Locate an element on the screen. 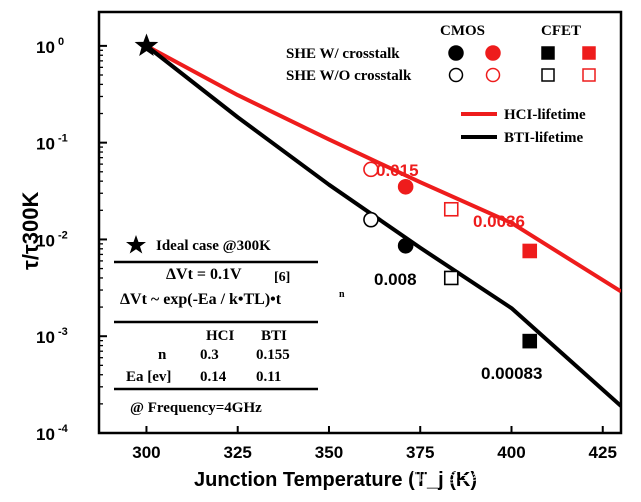 The image size is (641, 502). y-tick-exponent: -3 is located at coordinates (63, 332).